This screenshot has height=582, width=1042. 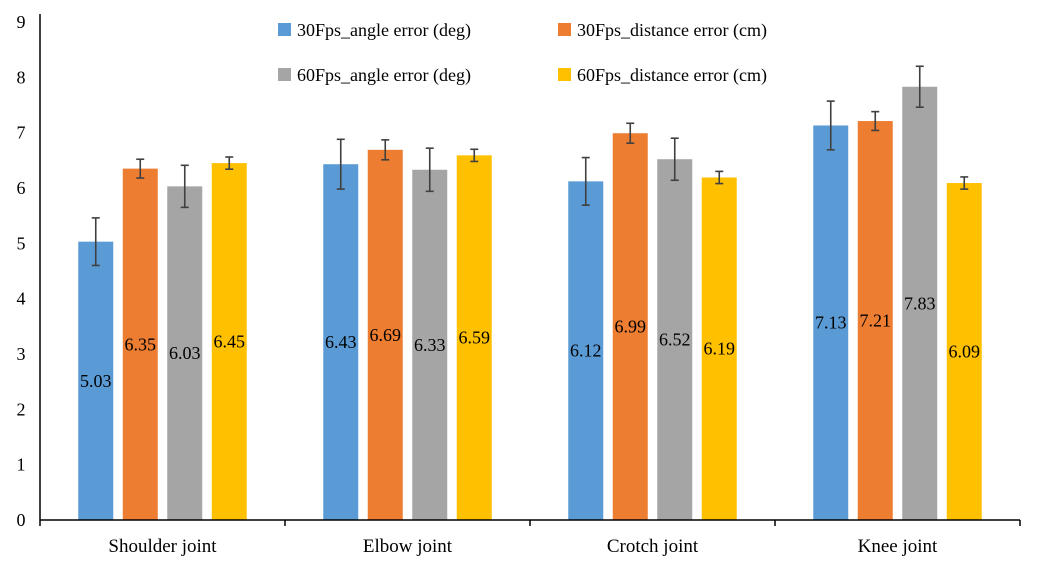 I want to click on category-label: Shoulder joint, so click(x=162, y=546).